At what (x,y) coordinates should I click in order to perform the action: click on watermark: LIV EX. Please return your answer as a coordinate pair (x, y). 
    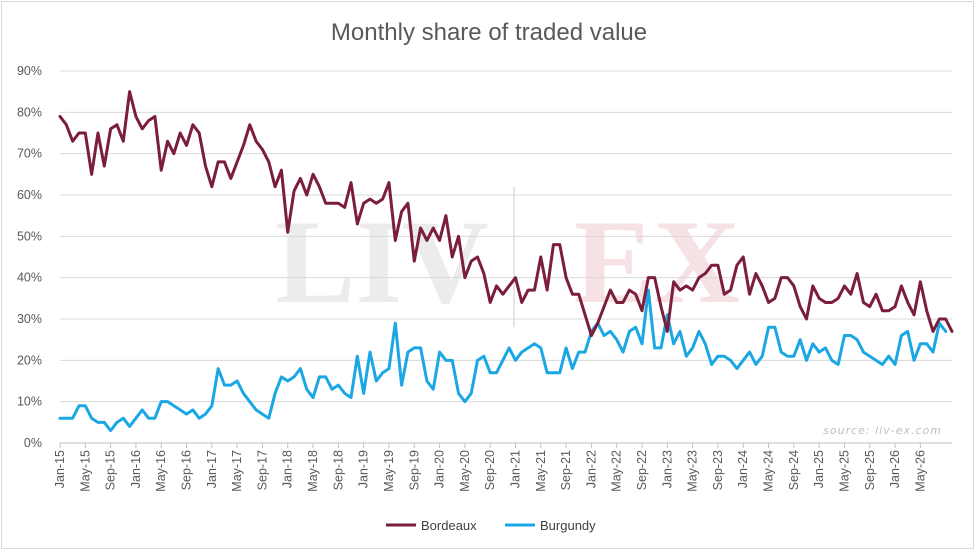
    Looking at the image, I should click on (507, 257).